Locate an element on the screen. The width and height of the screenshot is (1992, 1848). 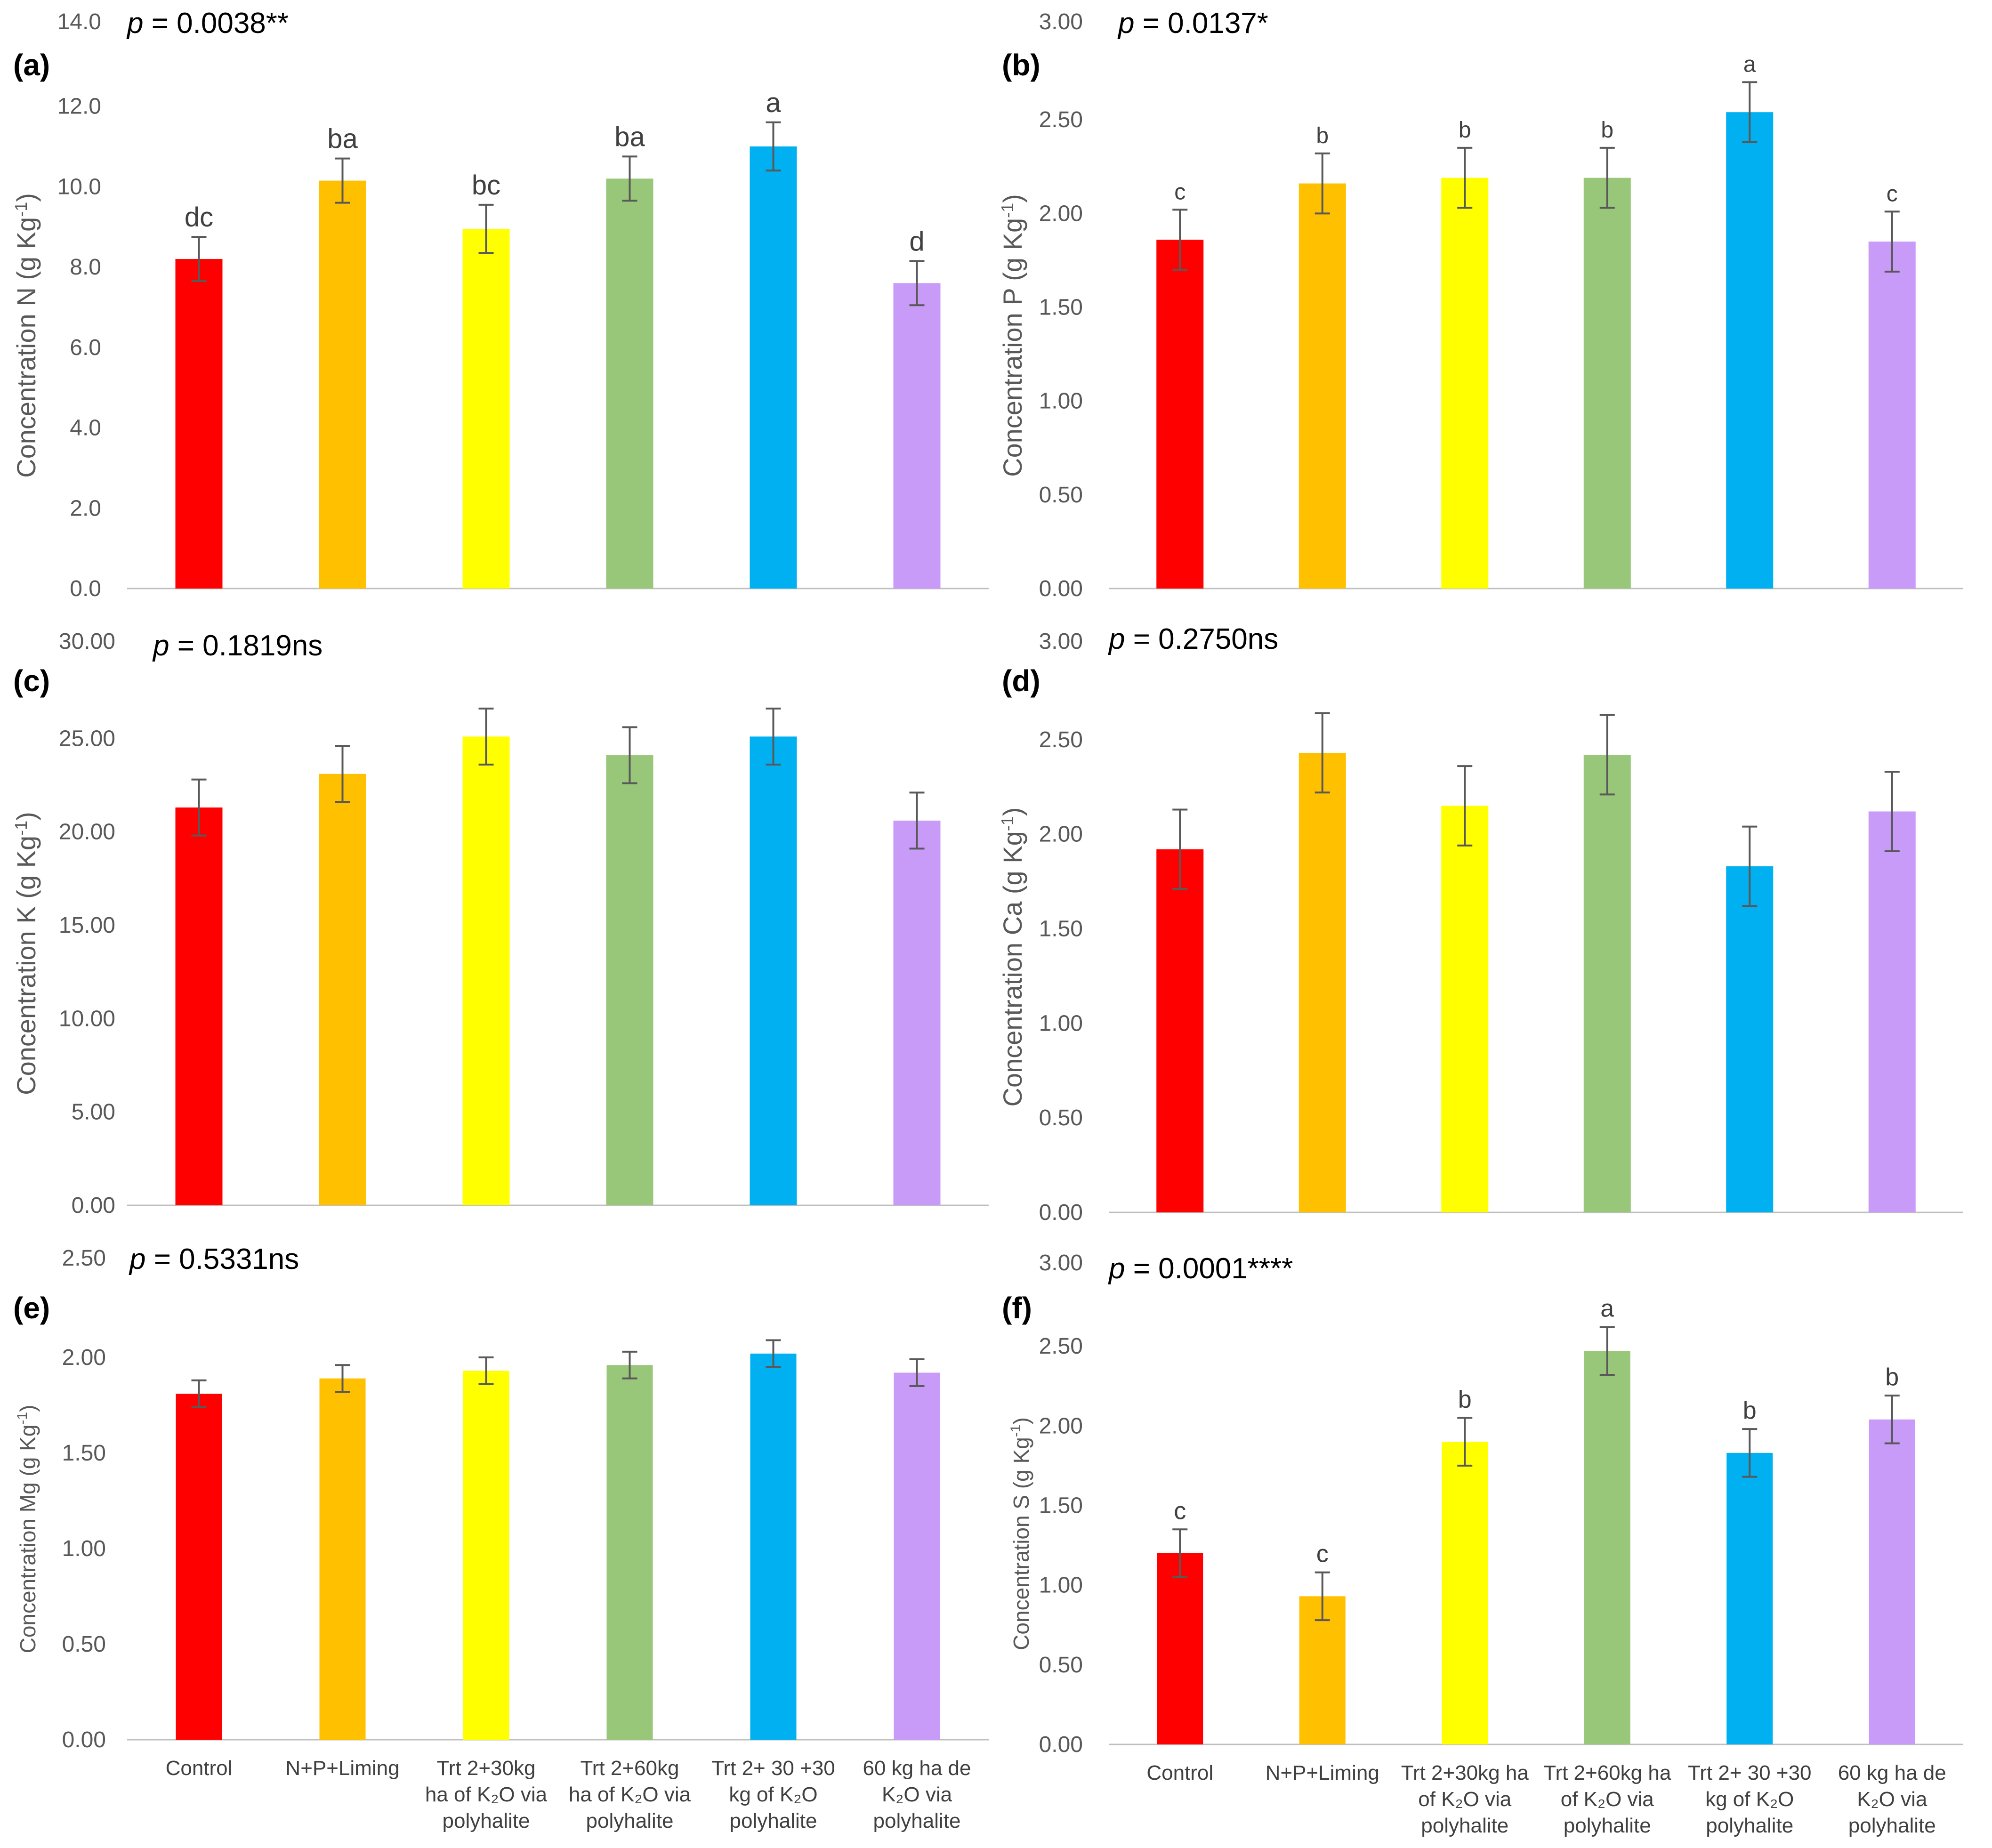
x-tick-label: Trt 2+60kg ha of K₂O via polyhalite is located at coordinates (630, 1794).